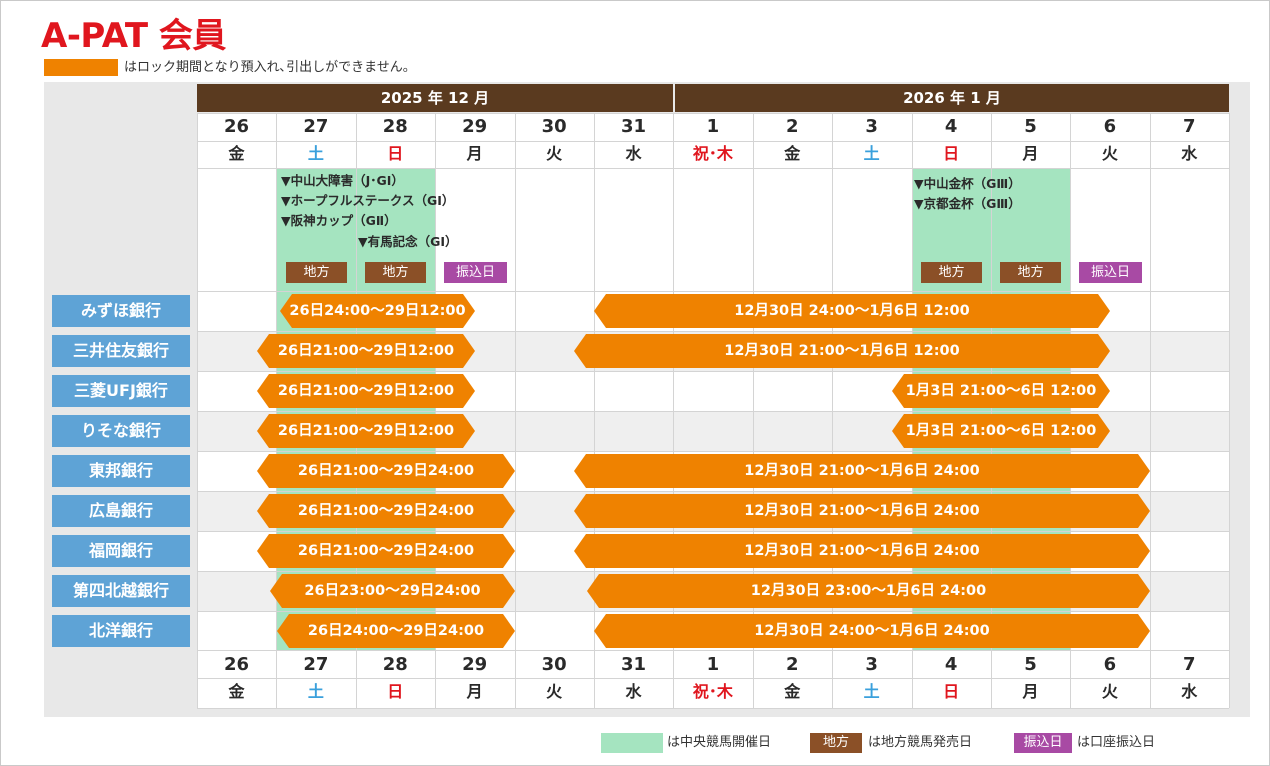 This screenshot has height=766, width=1270. Describe the element at coordinates (435, 98) in the screenshot. I see `month-header-dec: 2025 年 12 月` at that location.